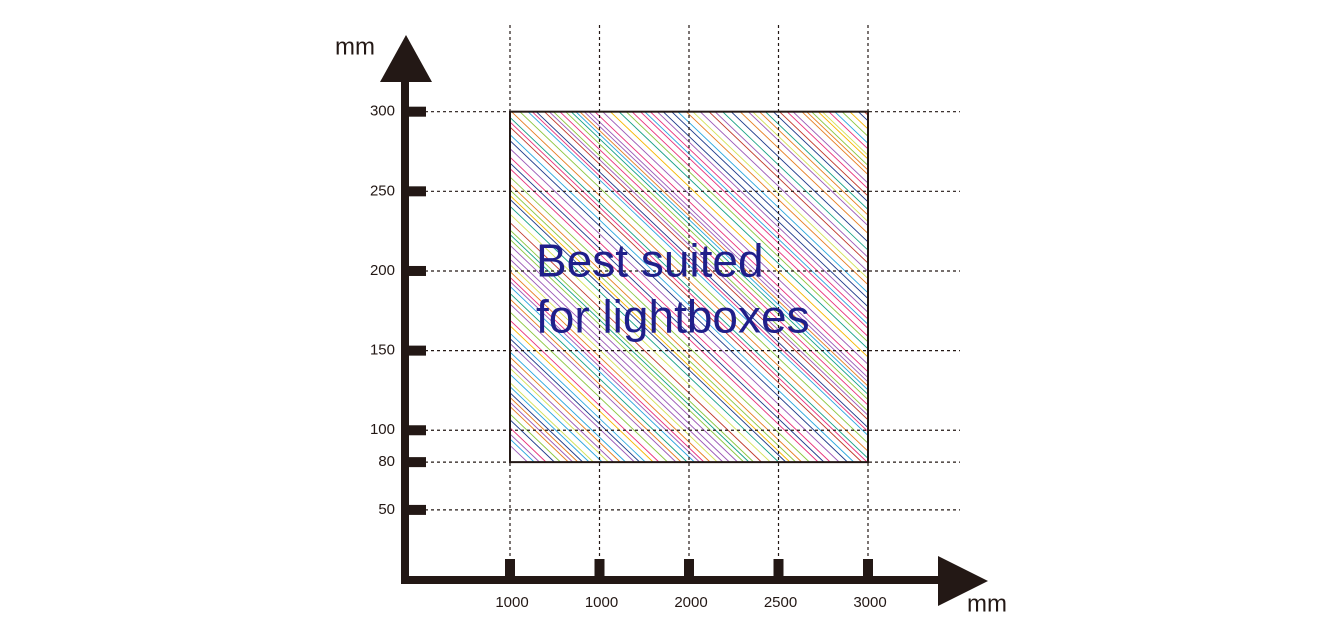 The width and height of the screenshot is (1318, 640). I want to click on y-axis-label: mm, so click(355, 46).